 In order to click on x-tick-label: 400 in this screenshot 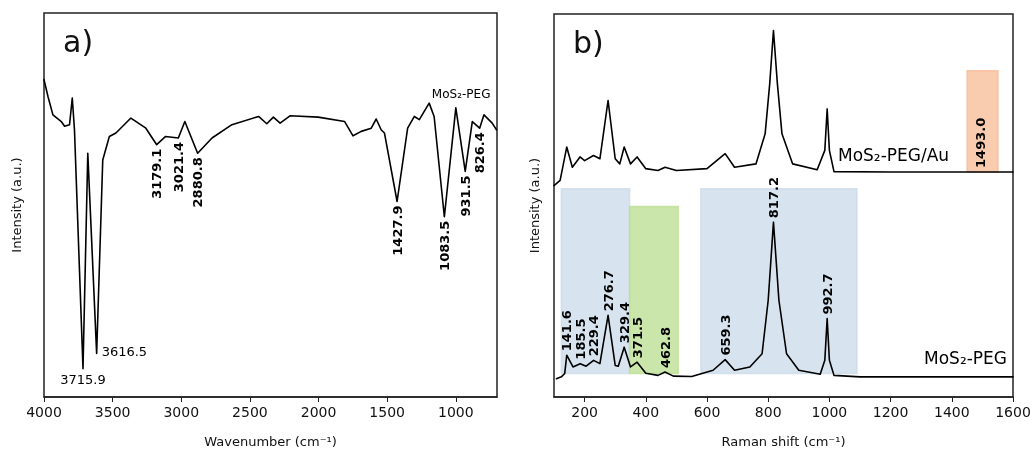, I will do `click(646, 412)`.